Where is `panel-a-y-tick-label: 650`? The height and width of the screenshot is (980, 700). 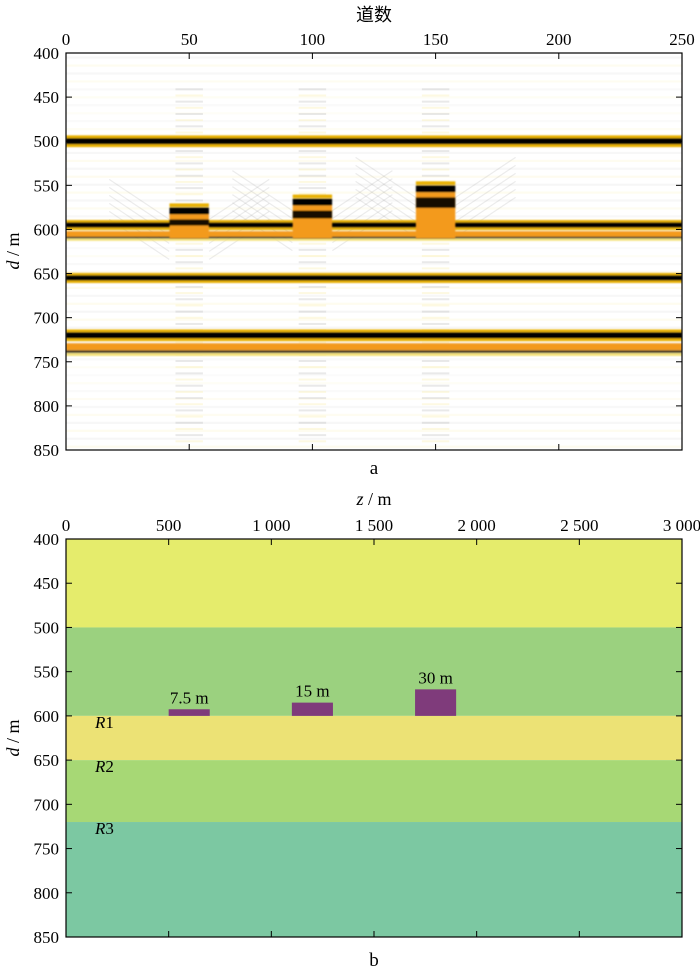
panel-a-y-tick-label: 650 is located at coordinates (47, 274).